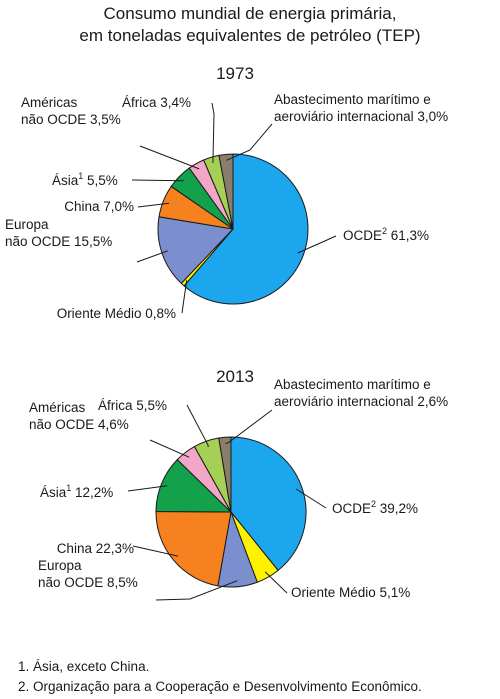  What do you see at coordinates (235, 376) in the screenshot?
I see `pie-2013-year-label: 2013` at bounding box center [235, 376].